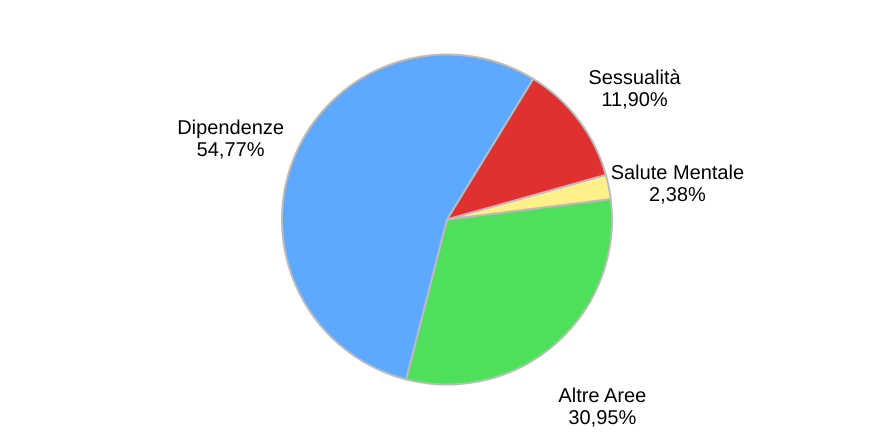  Describe the element at coordinates (230, 149) in the screenshot. I see `data-label: 54,77%` at that location.